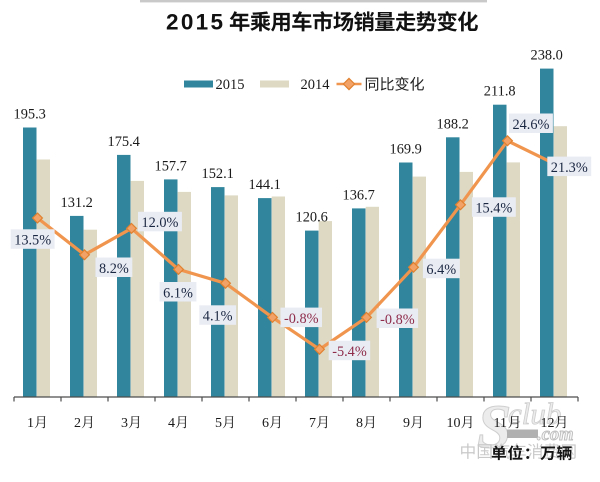 The height and width of the screenshot is (482, 600). I want to click on svg-text: 120.6, so click(312, 218).